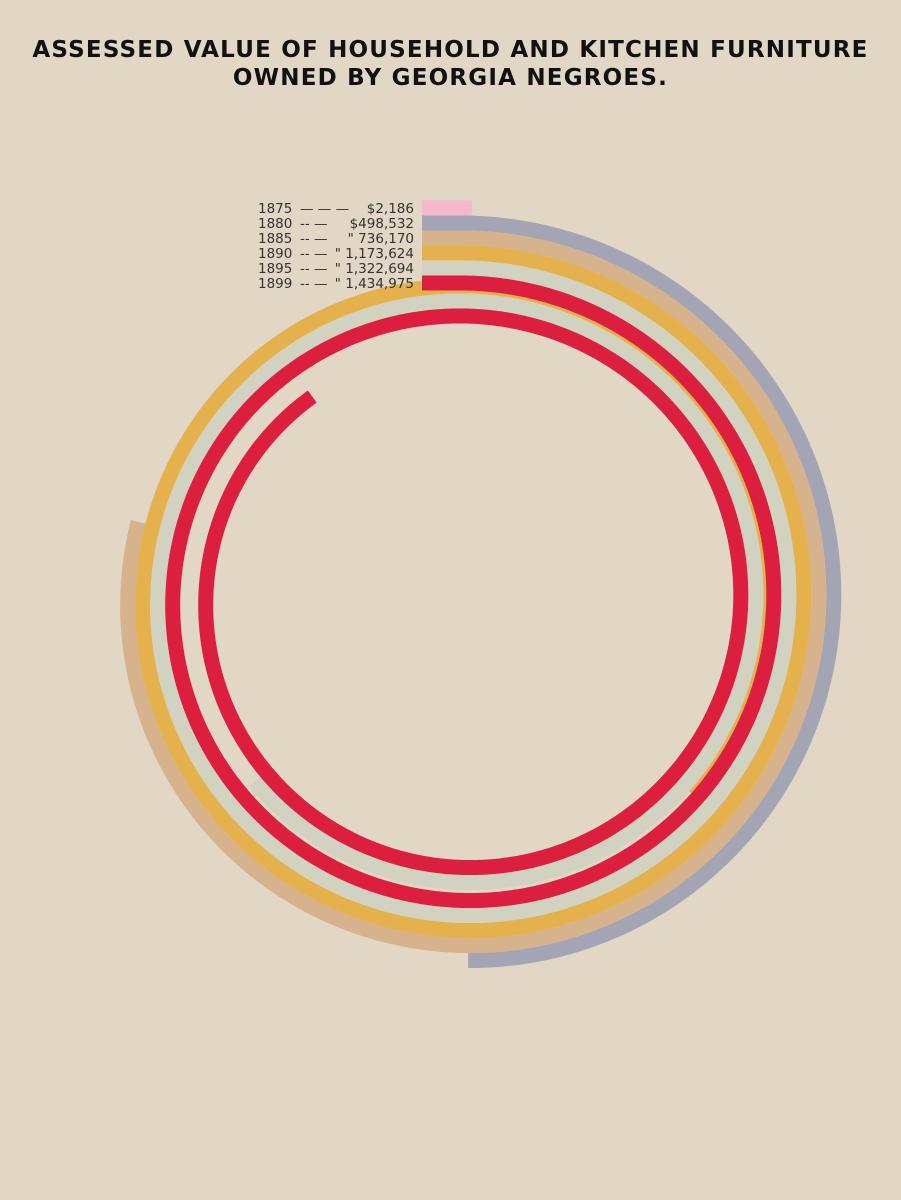 The image size is (901, 1200). Describe the element at coordinates (314, 284) in the screenshot. I see `dash-leader-1899: -- —` at that location.